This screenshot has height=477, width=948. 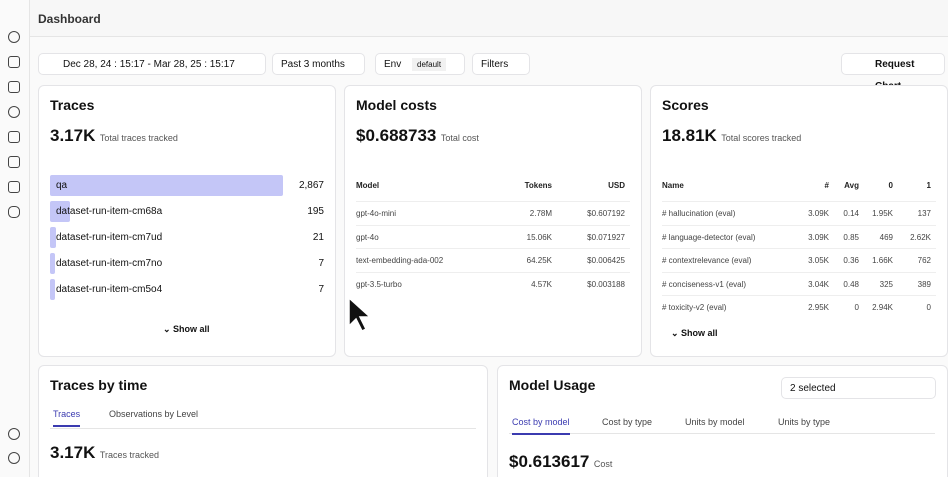 I want to click on sidebar, so click(x=15, y=238).